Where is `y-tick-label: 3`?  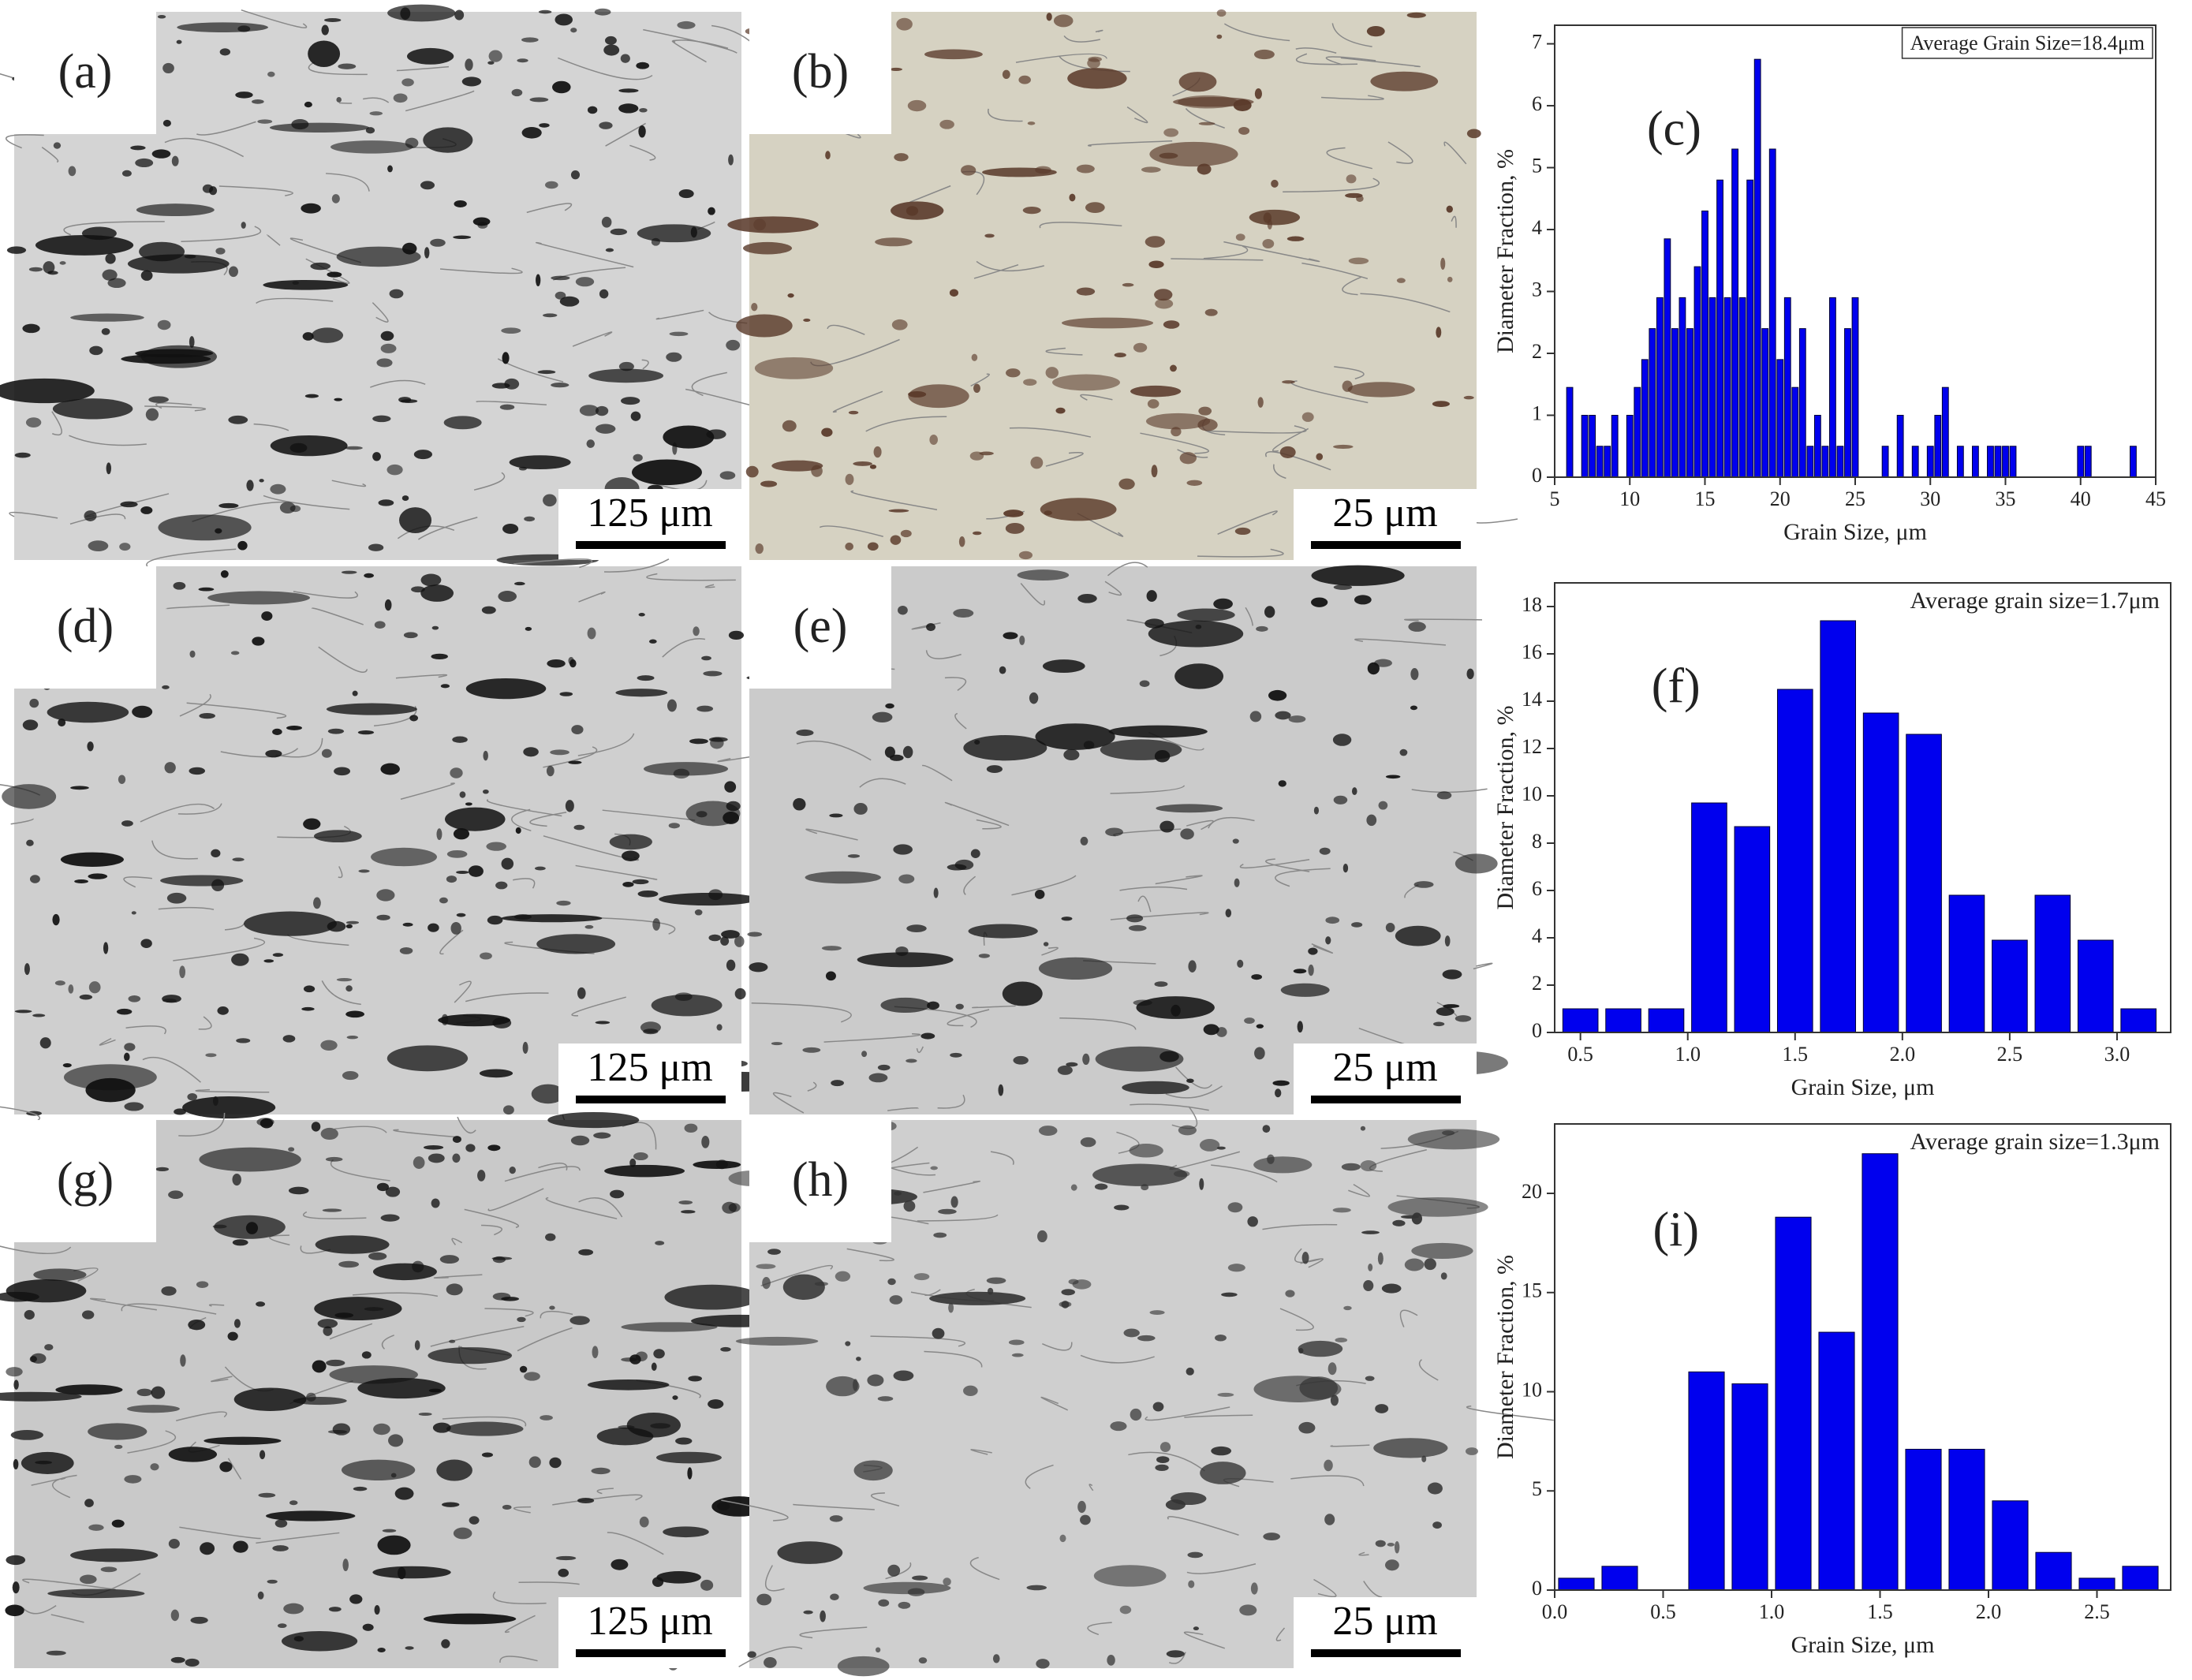
y-tick-label: 3 is located at coordinates (1537, 289).